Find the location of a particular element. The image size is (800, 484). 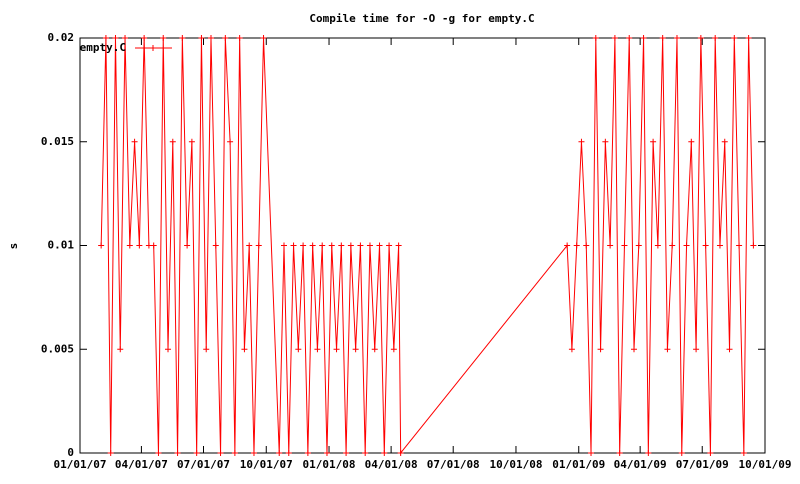

y-tick-label: 0.015 is located at coordinates (57, 141).